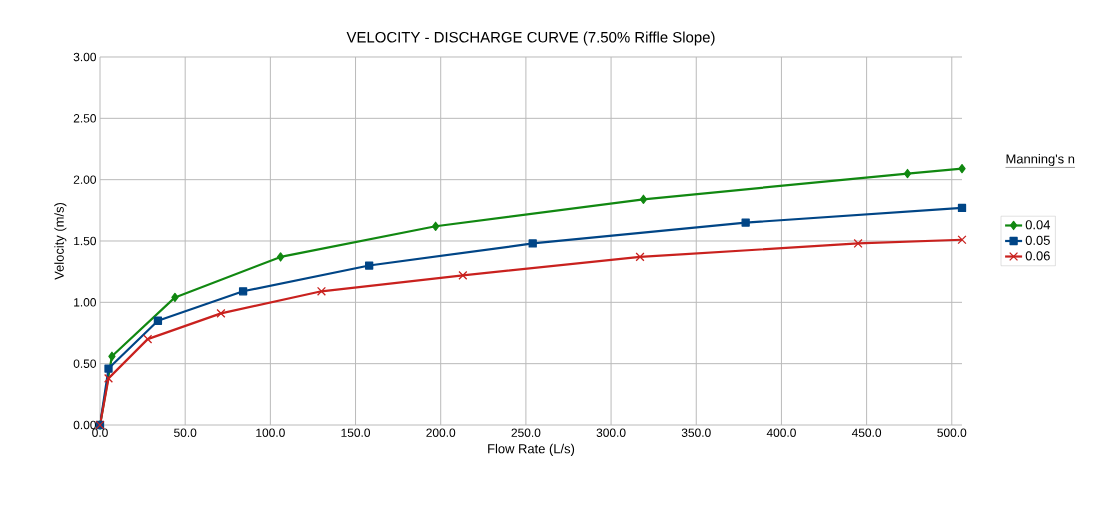  I want to click on x-axis-title: Flow Rate (L/s), so click(531, 449).